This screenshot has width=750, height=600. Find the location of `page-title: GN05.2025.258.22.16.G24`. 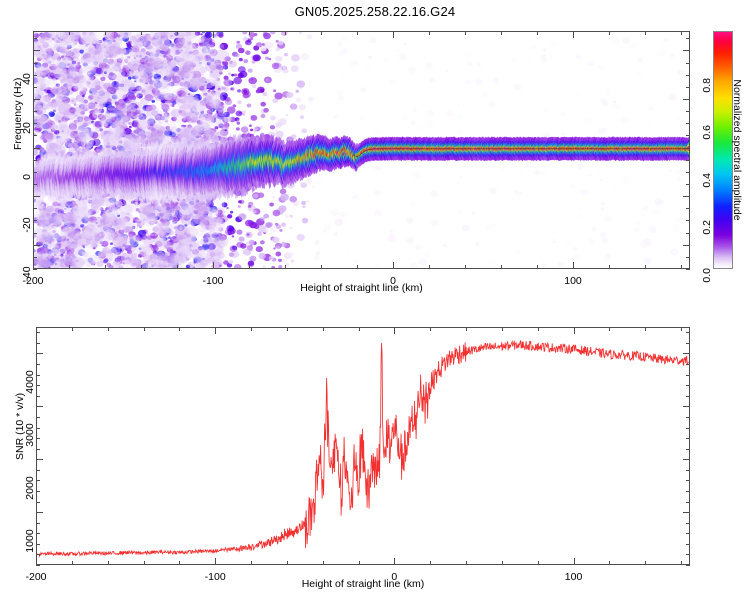

page-title: GN05.2025.258.22.16.G24 is located at coordinates (375, 11).